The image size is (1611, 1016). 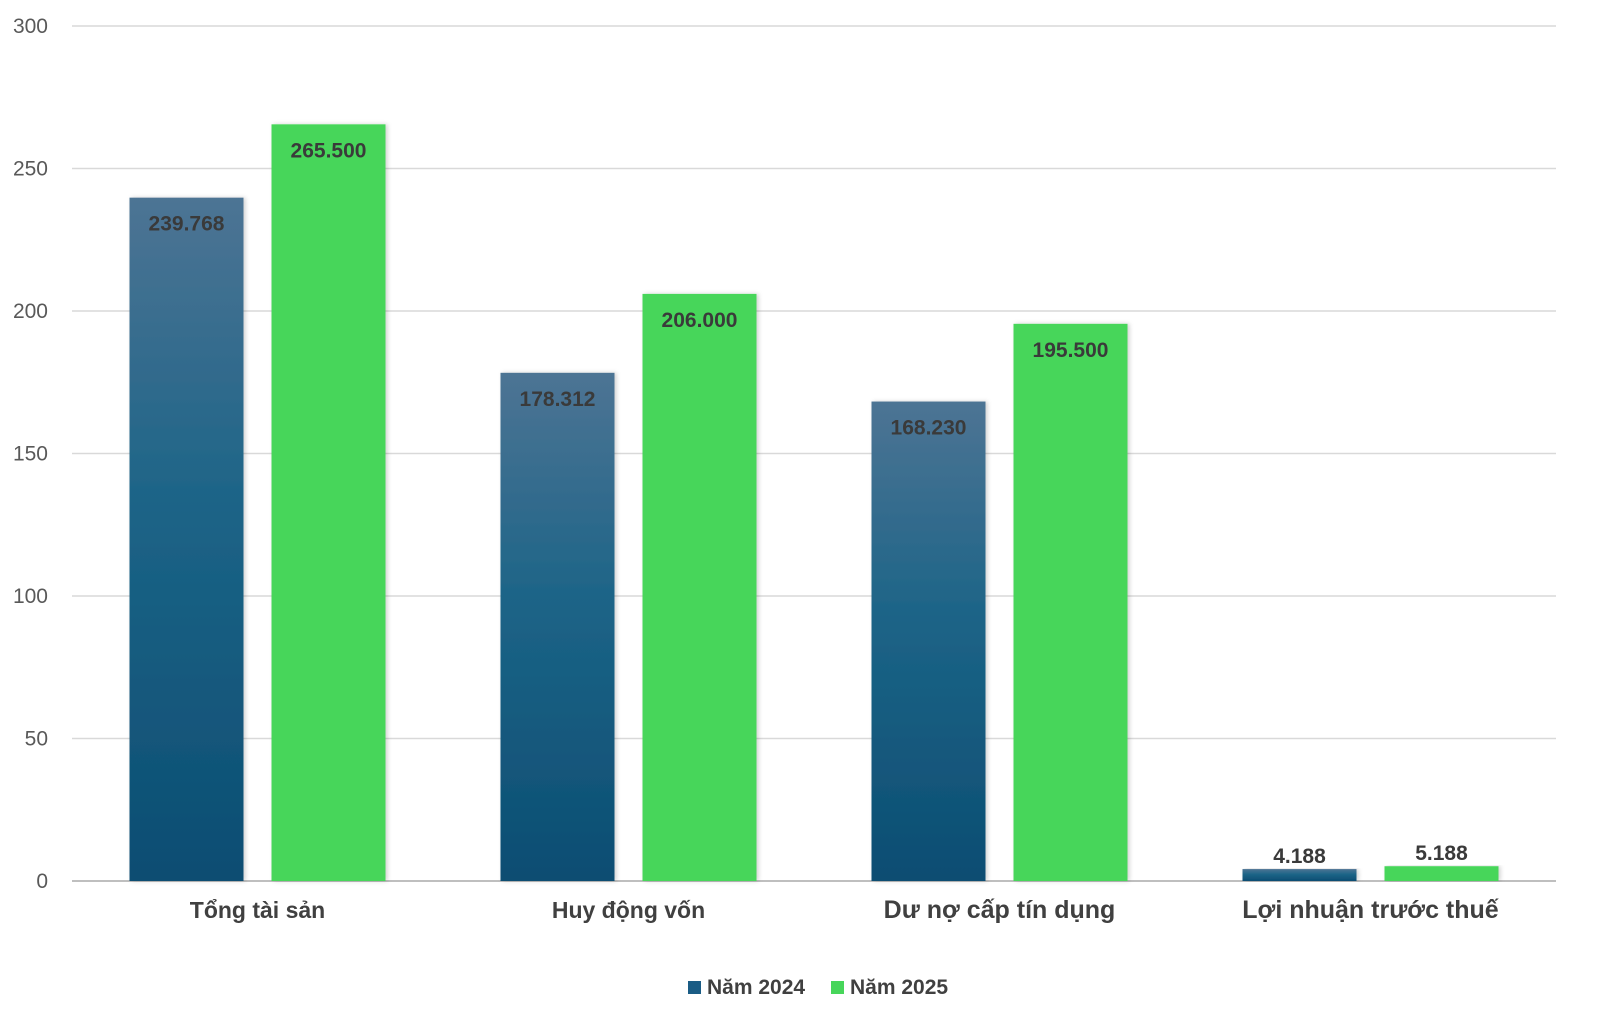 What do you see at coordinates (30, 596) in the screenshot?
I see `y-tick-label: 100` at bounding box center [30, 596].